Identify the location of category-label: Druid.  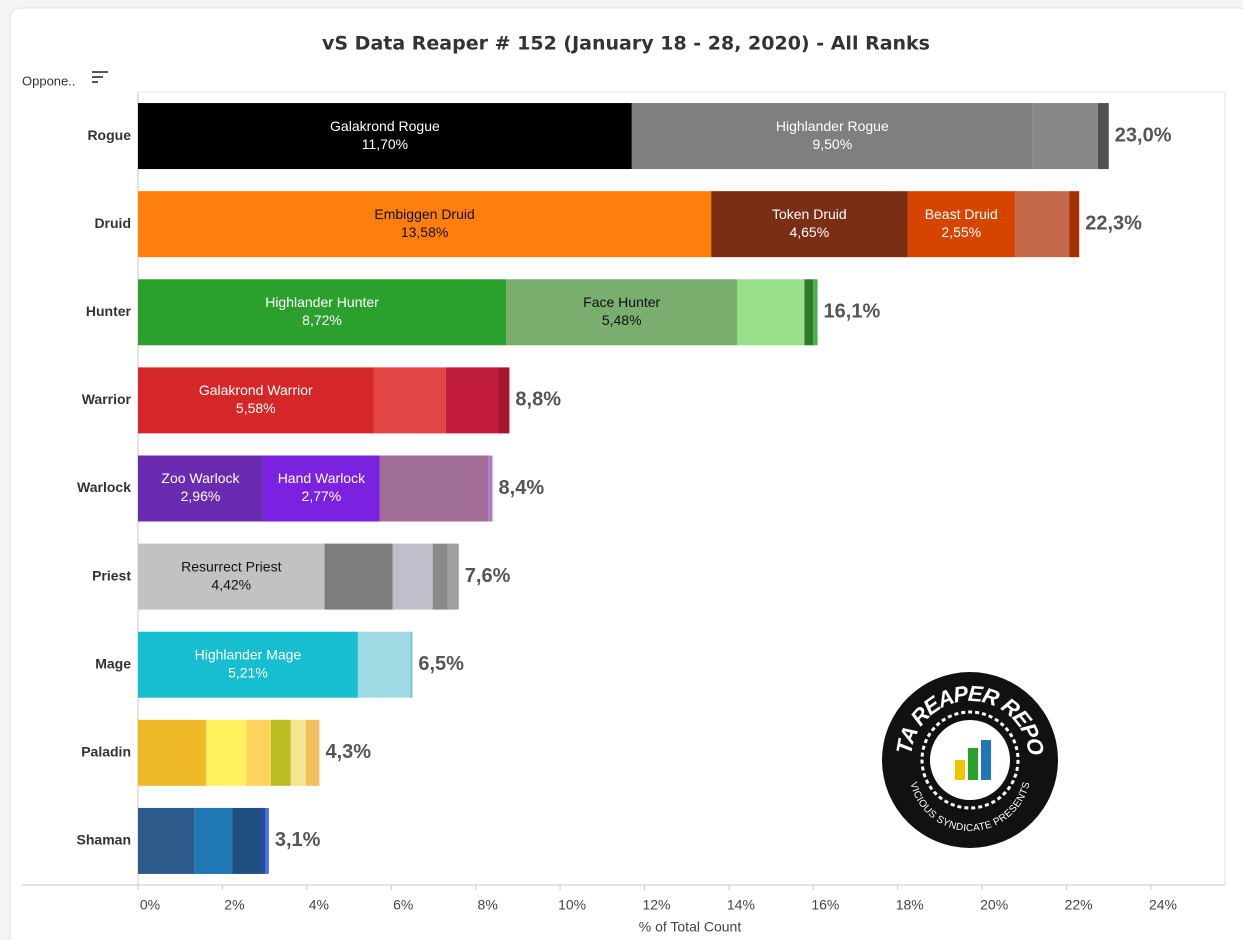
(112, 223).